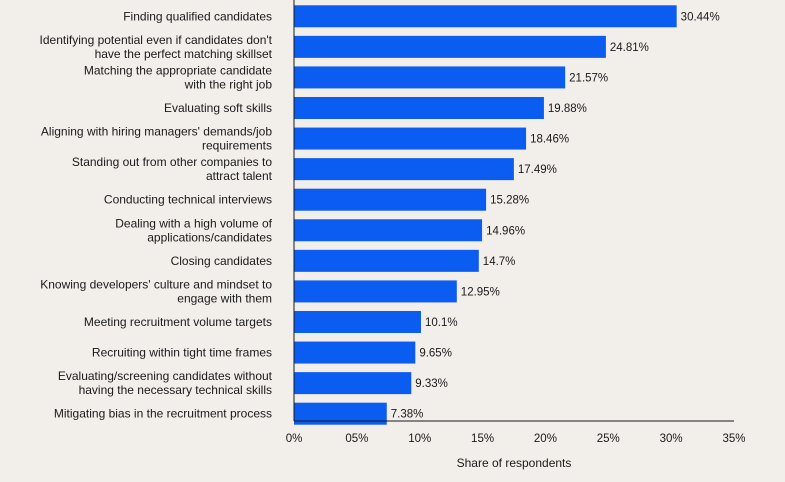  I want to click on x-tick-label: 20%, so click(545, 439).